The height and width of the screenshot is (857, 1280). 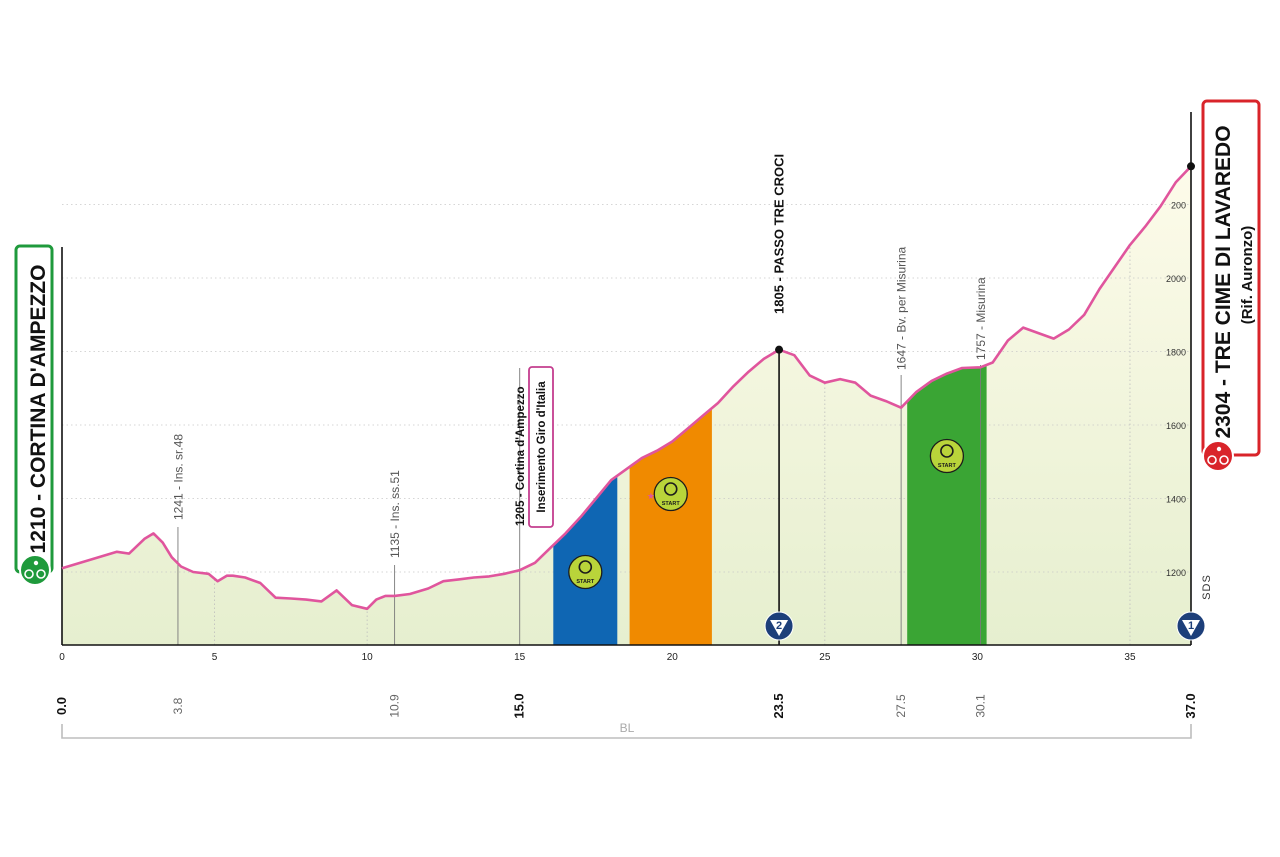 I want to click on km-mark-label: 3.8, so click(x=178, y=705).